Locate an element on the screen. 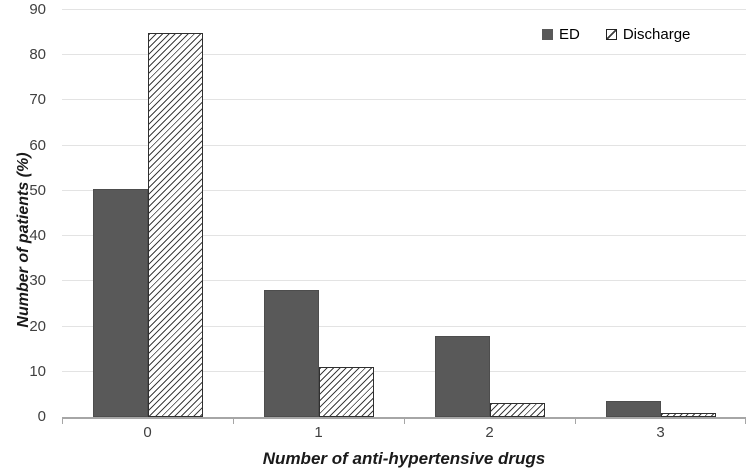 The height and width of the screenshot is (473, 749). y-tick-label-40: 40 is located at coordinates (37, 236).